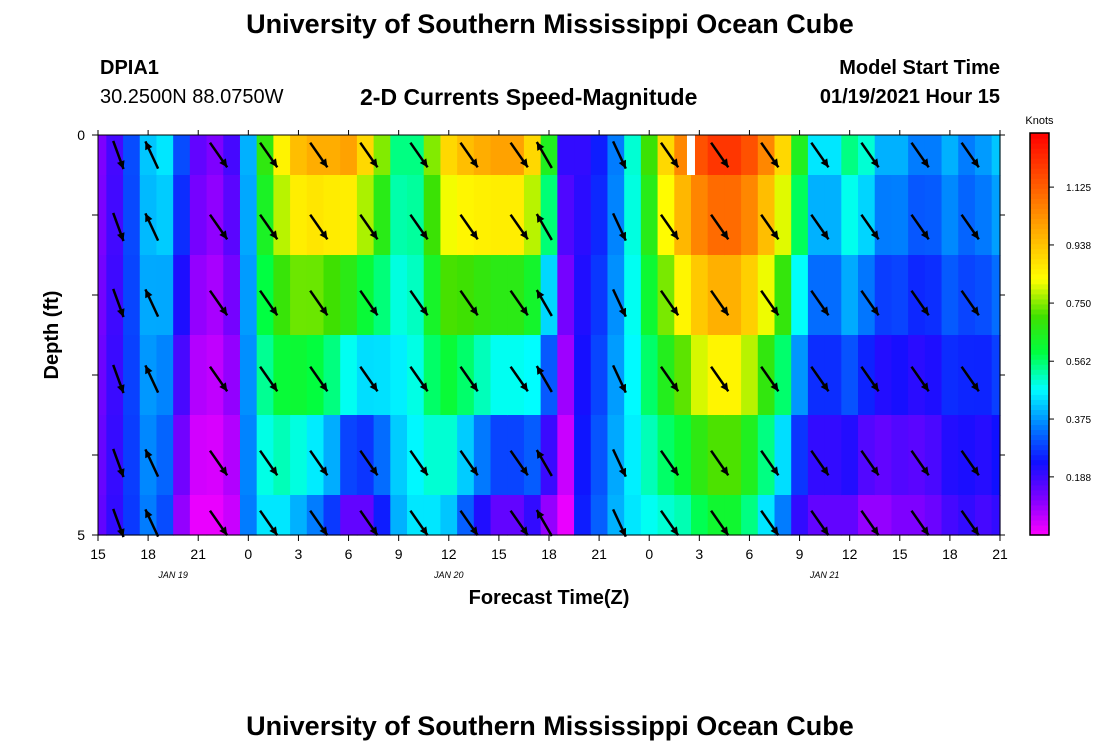 Image resolution: width=1100 pixels, height=750 pixels. What do you see at coordinates (98, 554) in the screenshot?
I see `x-tick-label: 15` at bounding box center [98, 554].